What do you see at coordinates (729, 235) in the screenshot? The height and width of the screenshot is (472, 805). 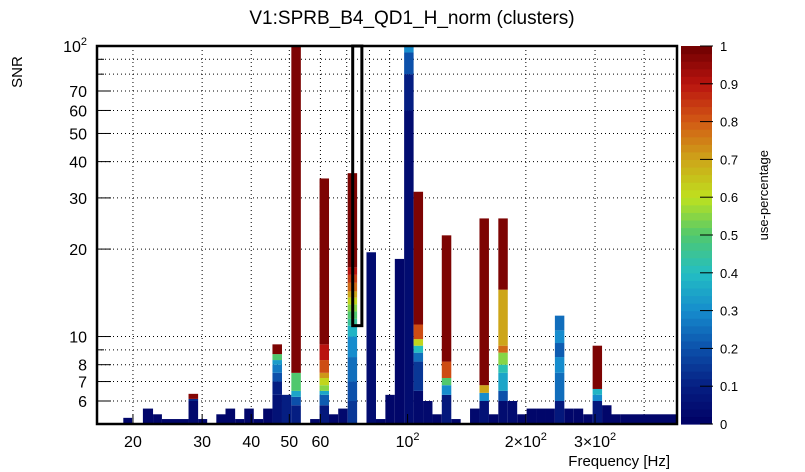 I see `colorbar-tick-label: 0.5` at bounding box center [729, 235].